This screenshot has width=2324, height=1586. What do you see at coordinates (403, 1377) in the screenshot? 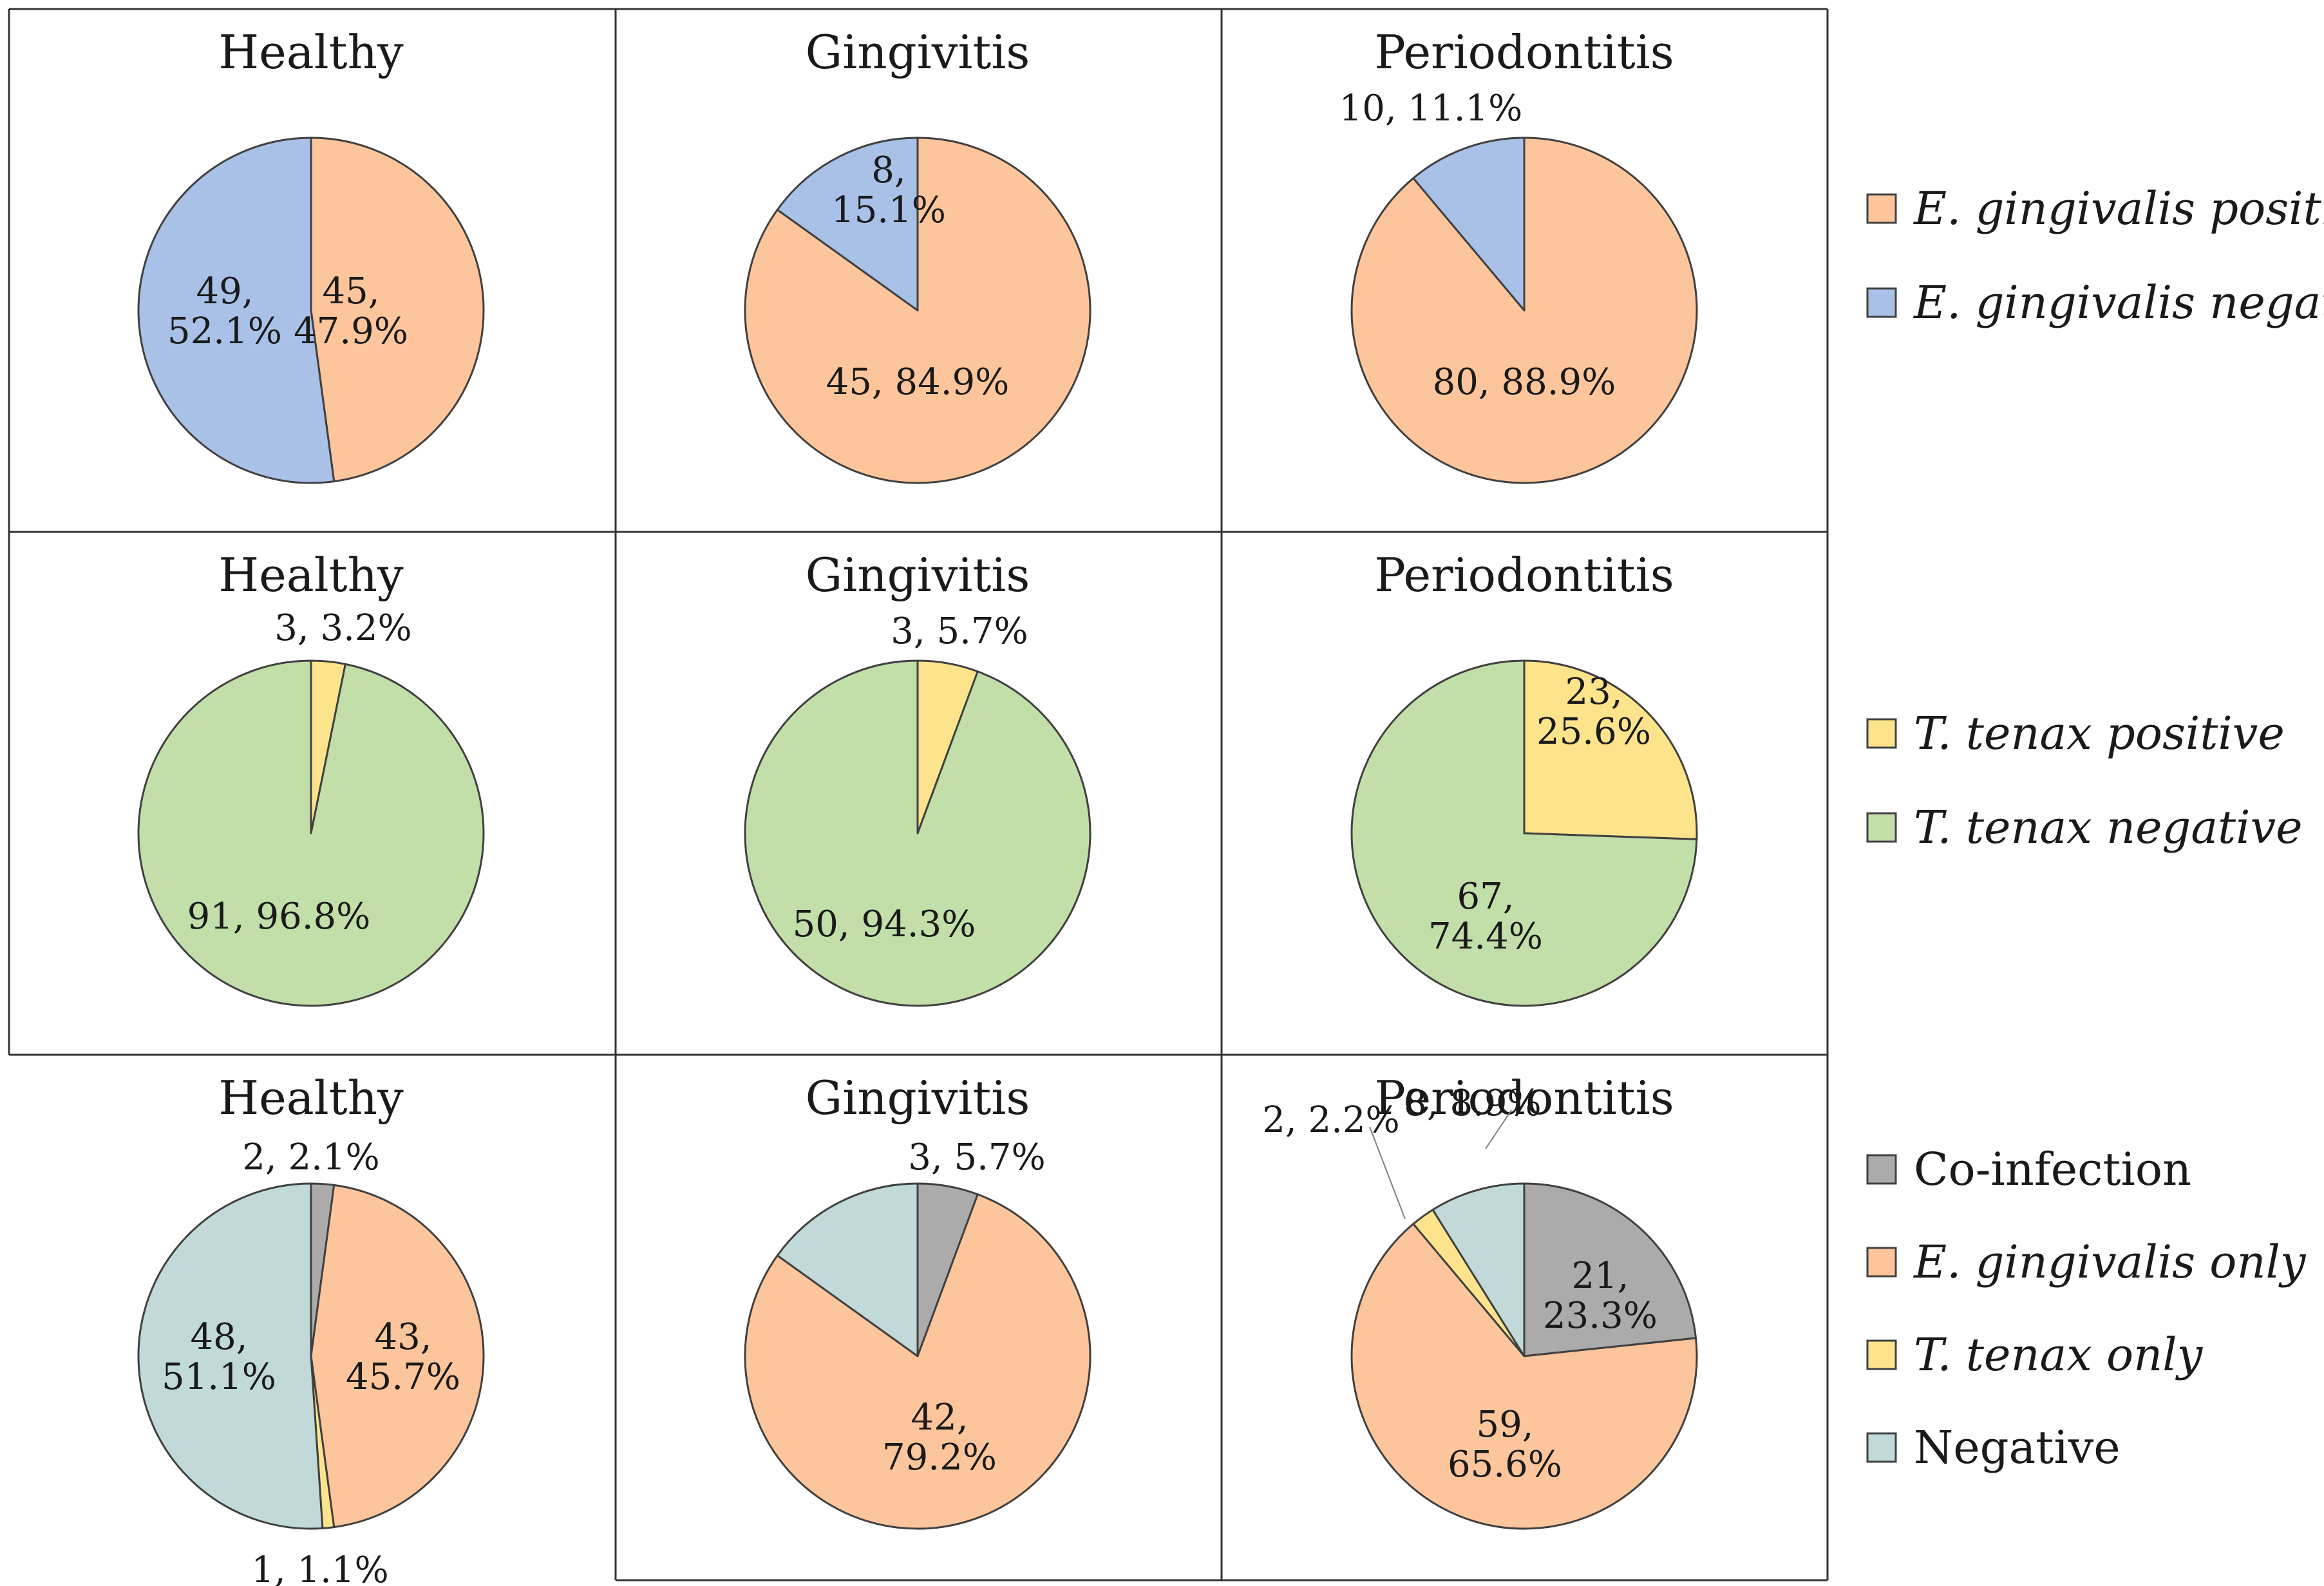
I see `data-label-e-gingivalis-only: 45.7%` at bounding box center [403, 1377].